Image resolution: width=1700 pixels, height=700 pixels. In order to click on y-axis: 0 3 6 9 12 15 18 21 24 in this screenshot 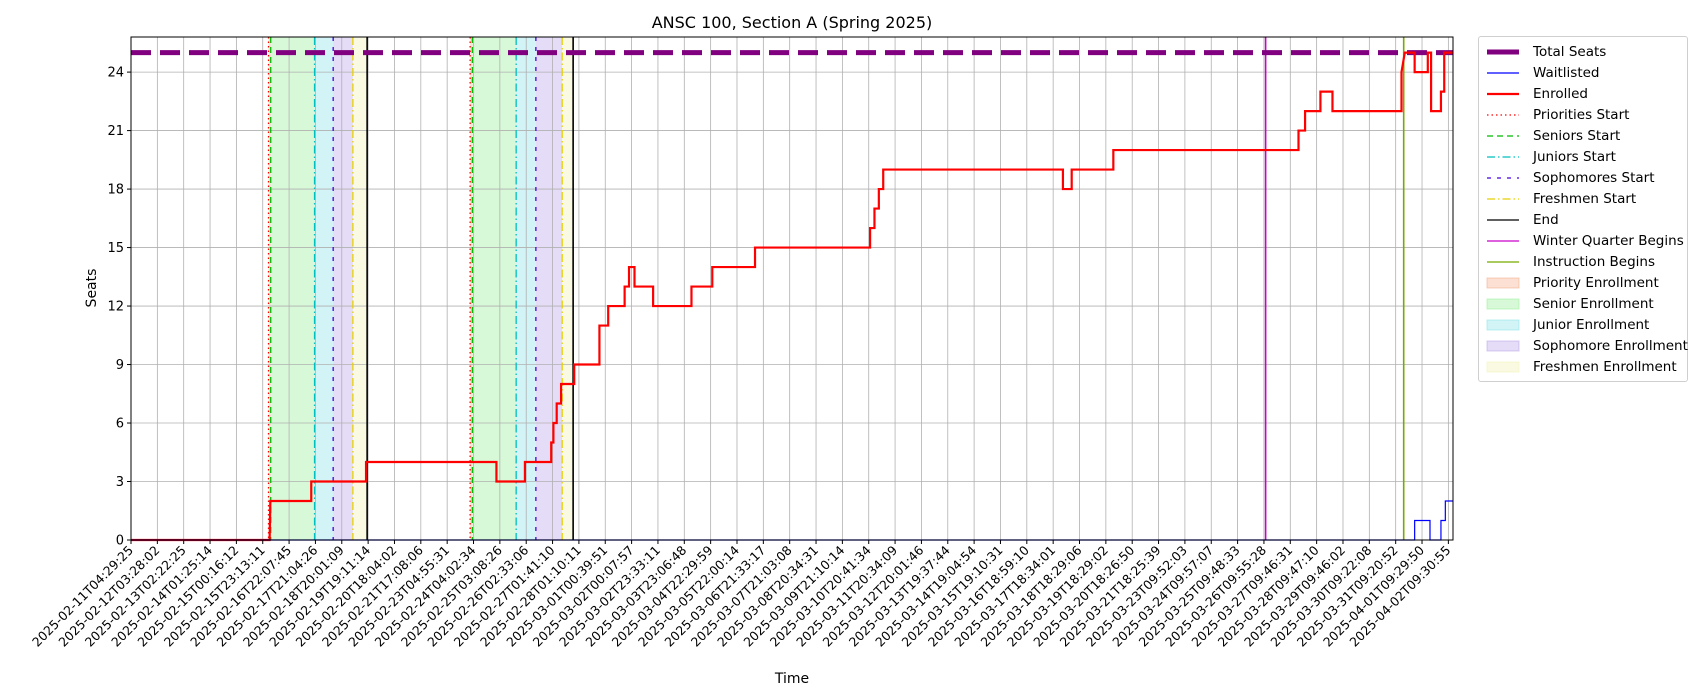, I will do `click(119, 307)`.